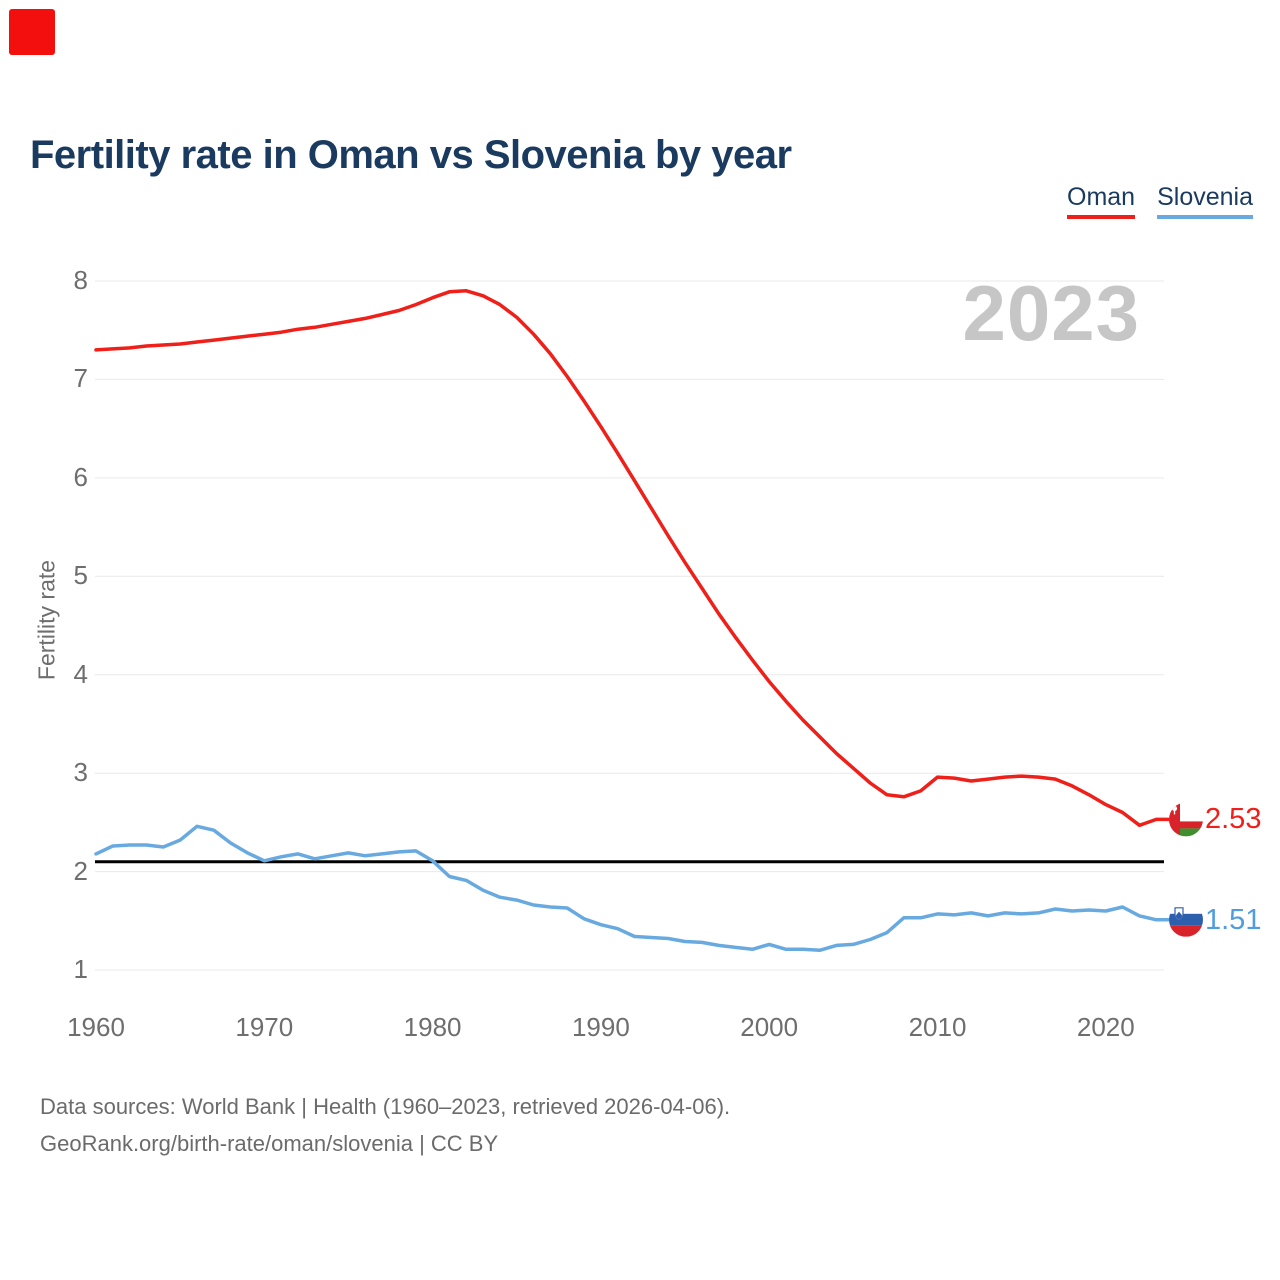  What do you see at coordinates (1186, 919) in the screenshot?
I see `slovenia-flag-icon` at bounding box center [1186, 919].